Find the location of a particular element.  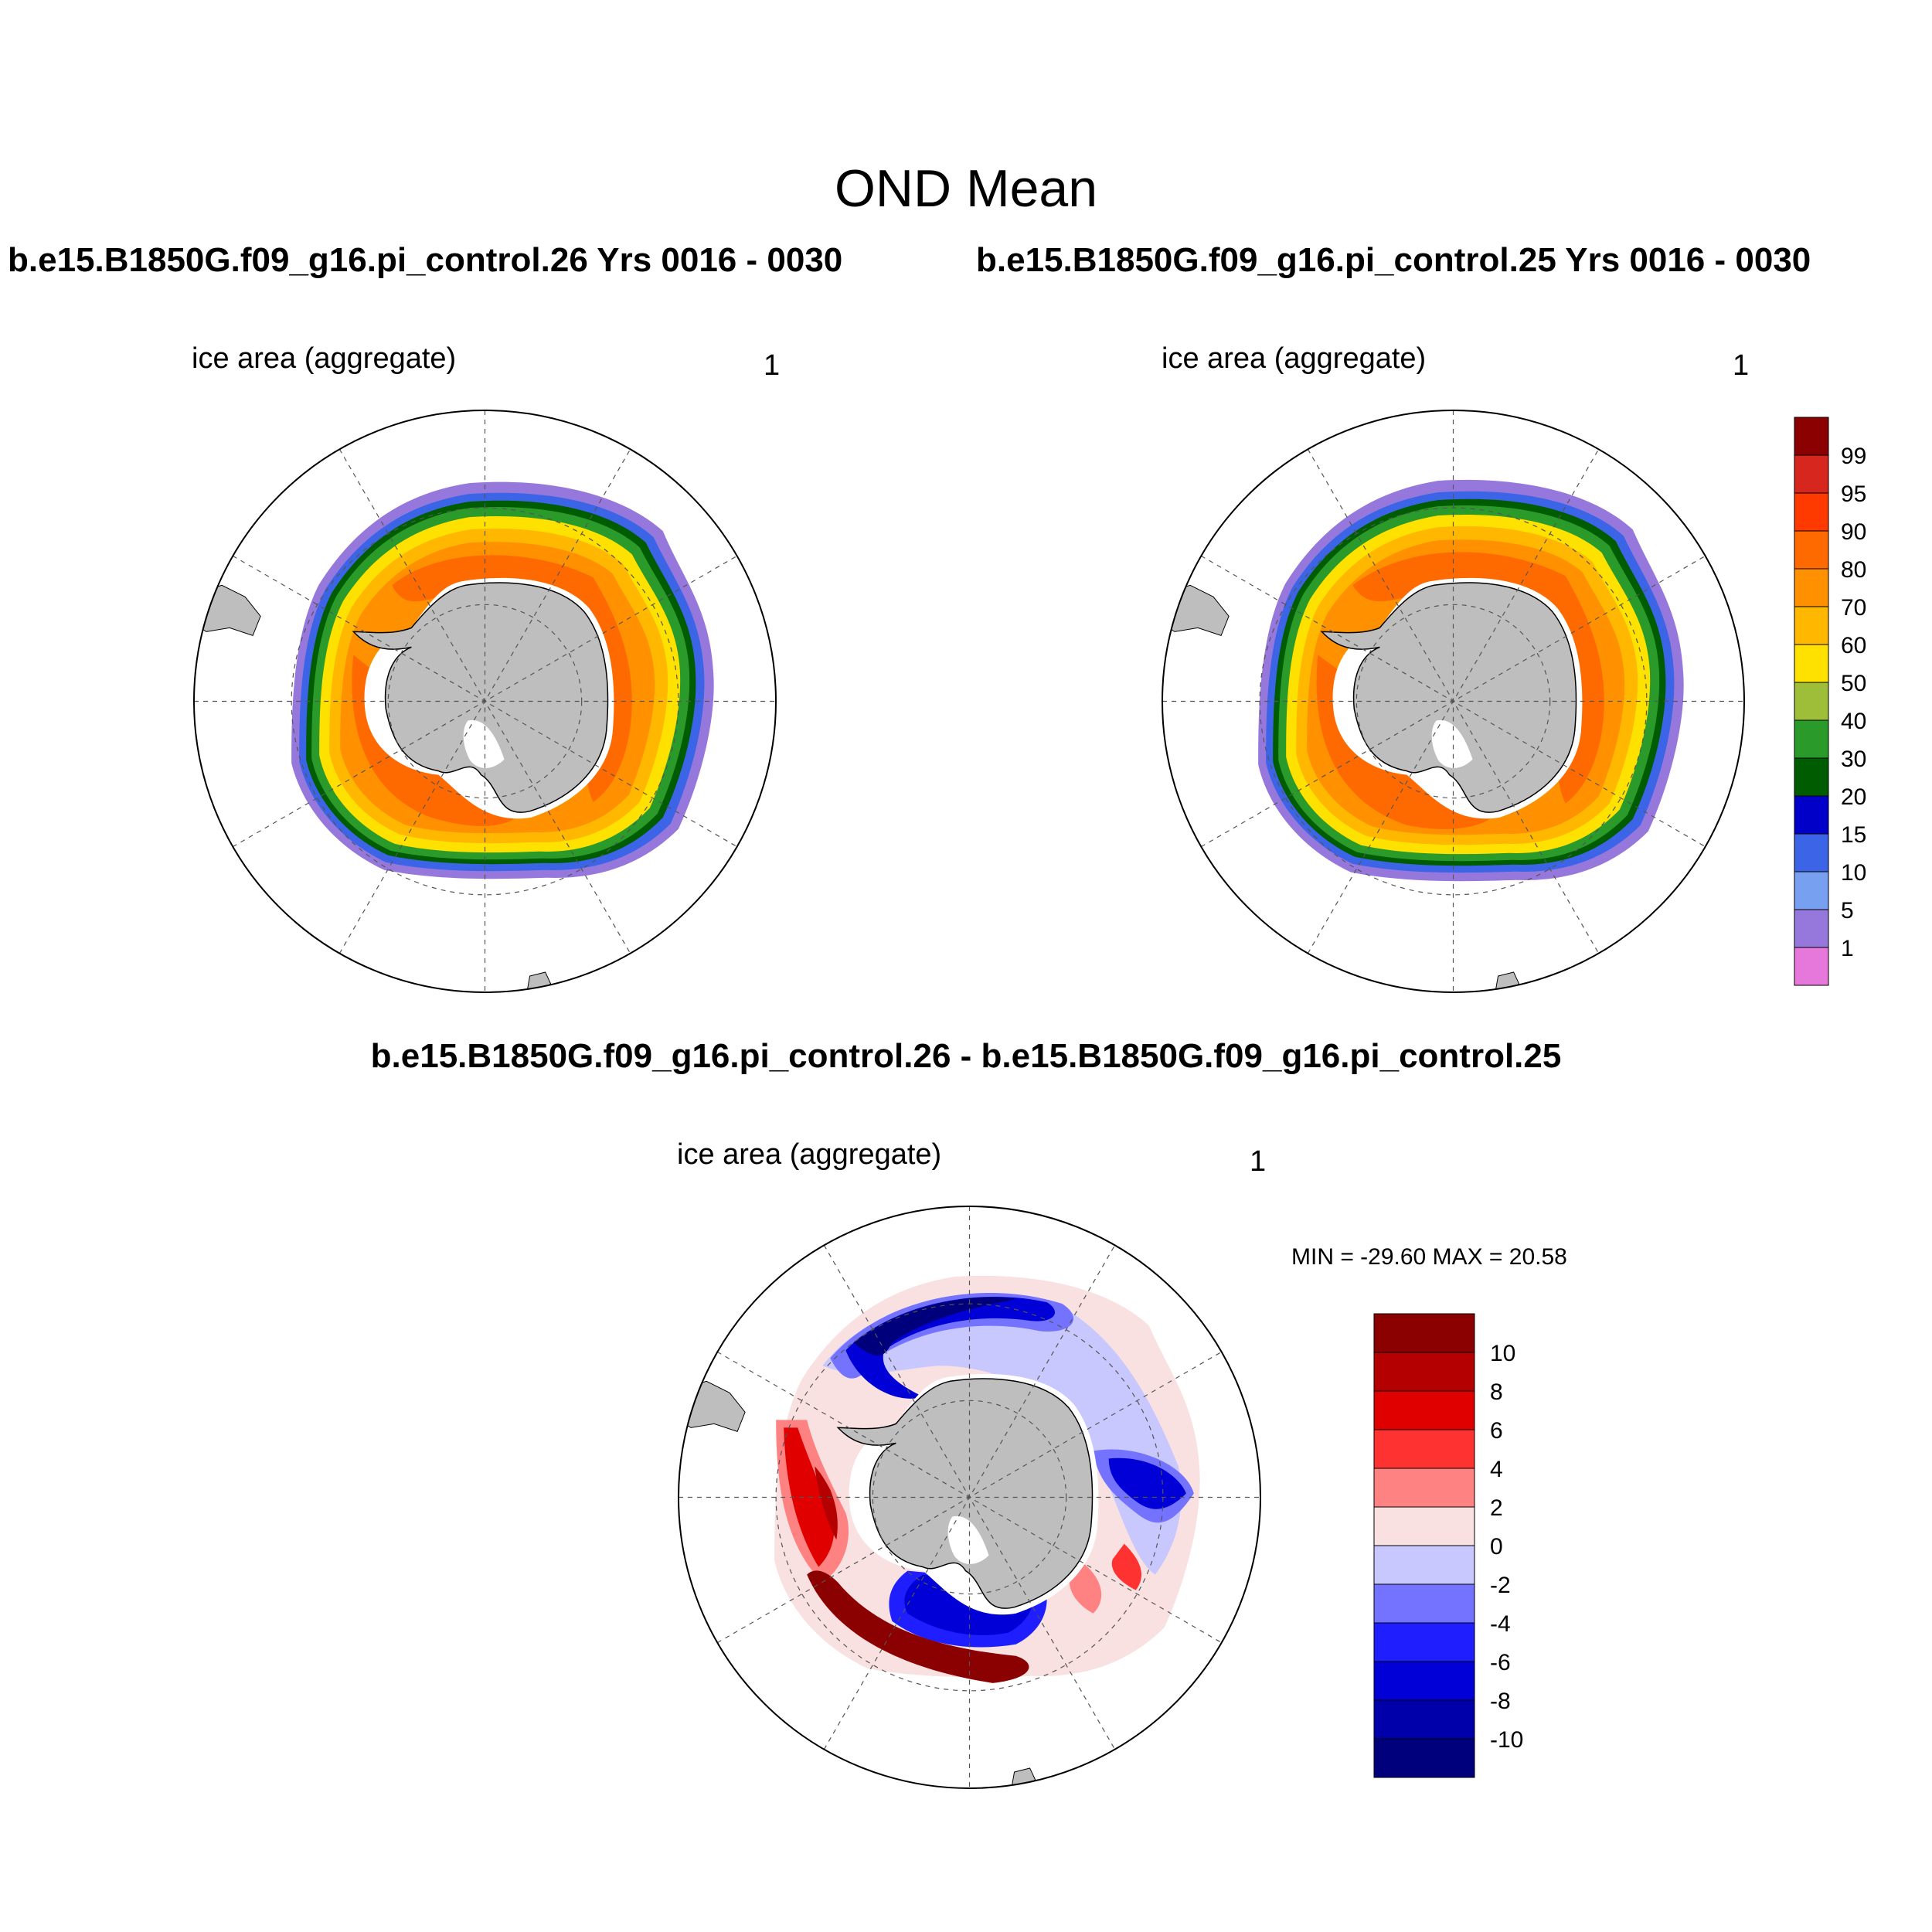

difference-colorbar-label: 8 is located at coordinates (1497, 1392).